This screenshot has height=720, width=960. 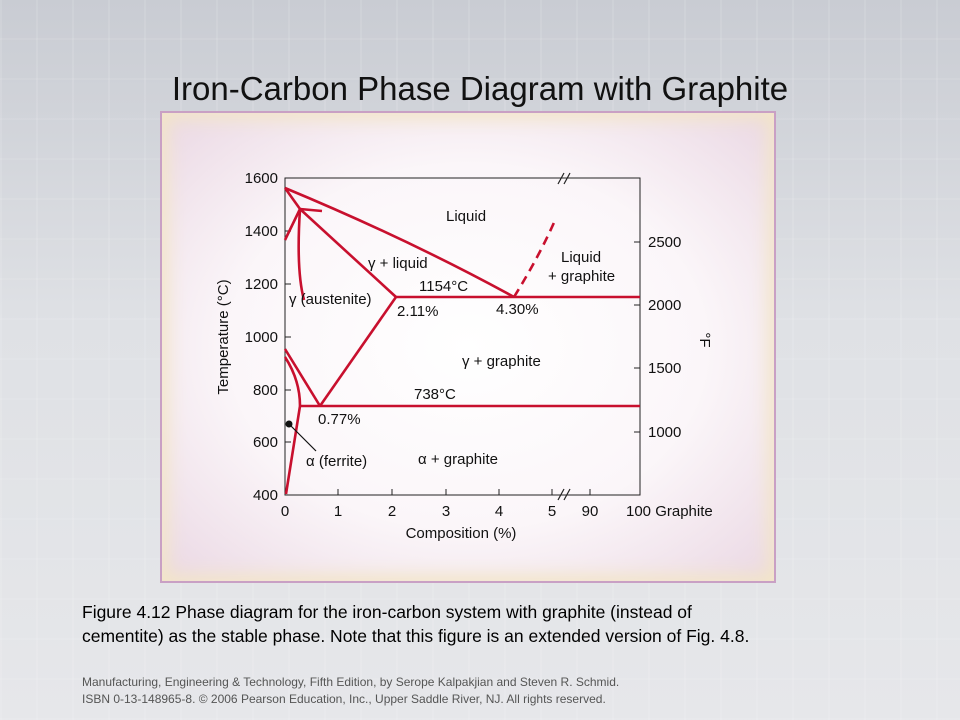 What do you see at coordinates (461, 533) in the screenshot?
I see `x-axis-title: Composition (%)` at bounding box center [461, 533].